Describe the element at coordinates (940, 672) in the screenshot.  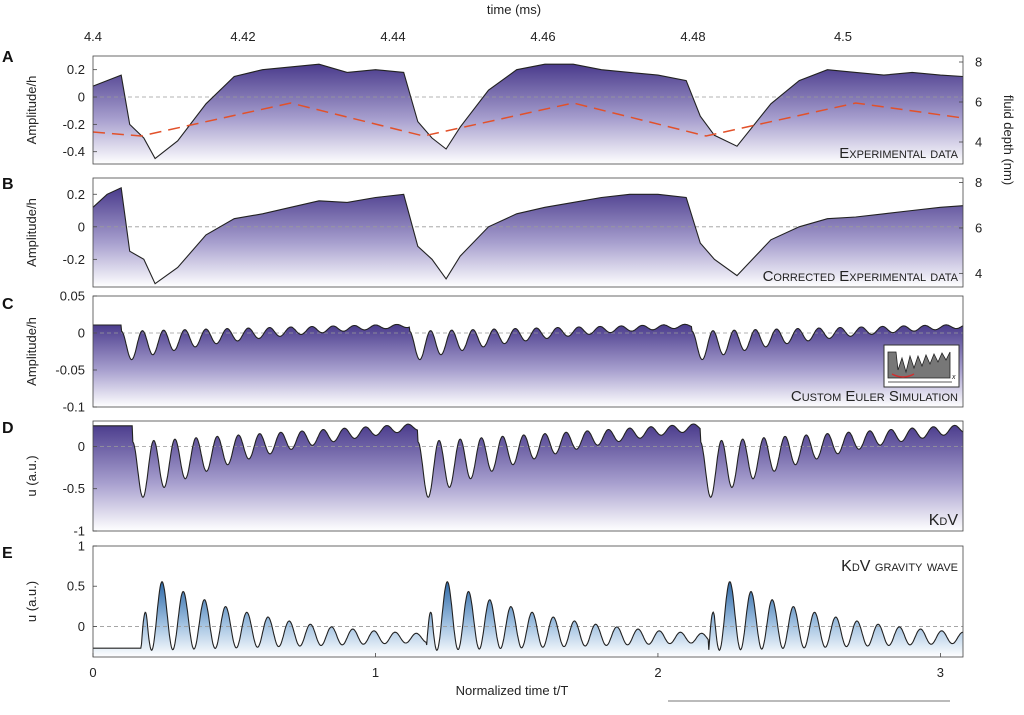
I see `x-tick-label: 3` at that location.